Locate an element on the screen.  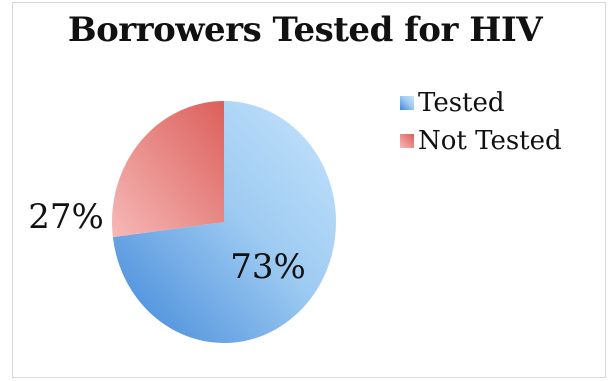
pie-slice-not-tested is located at coordinates (168, 169).